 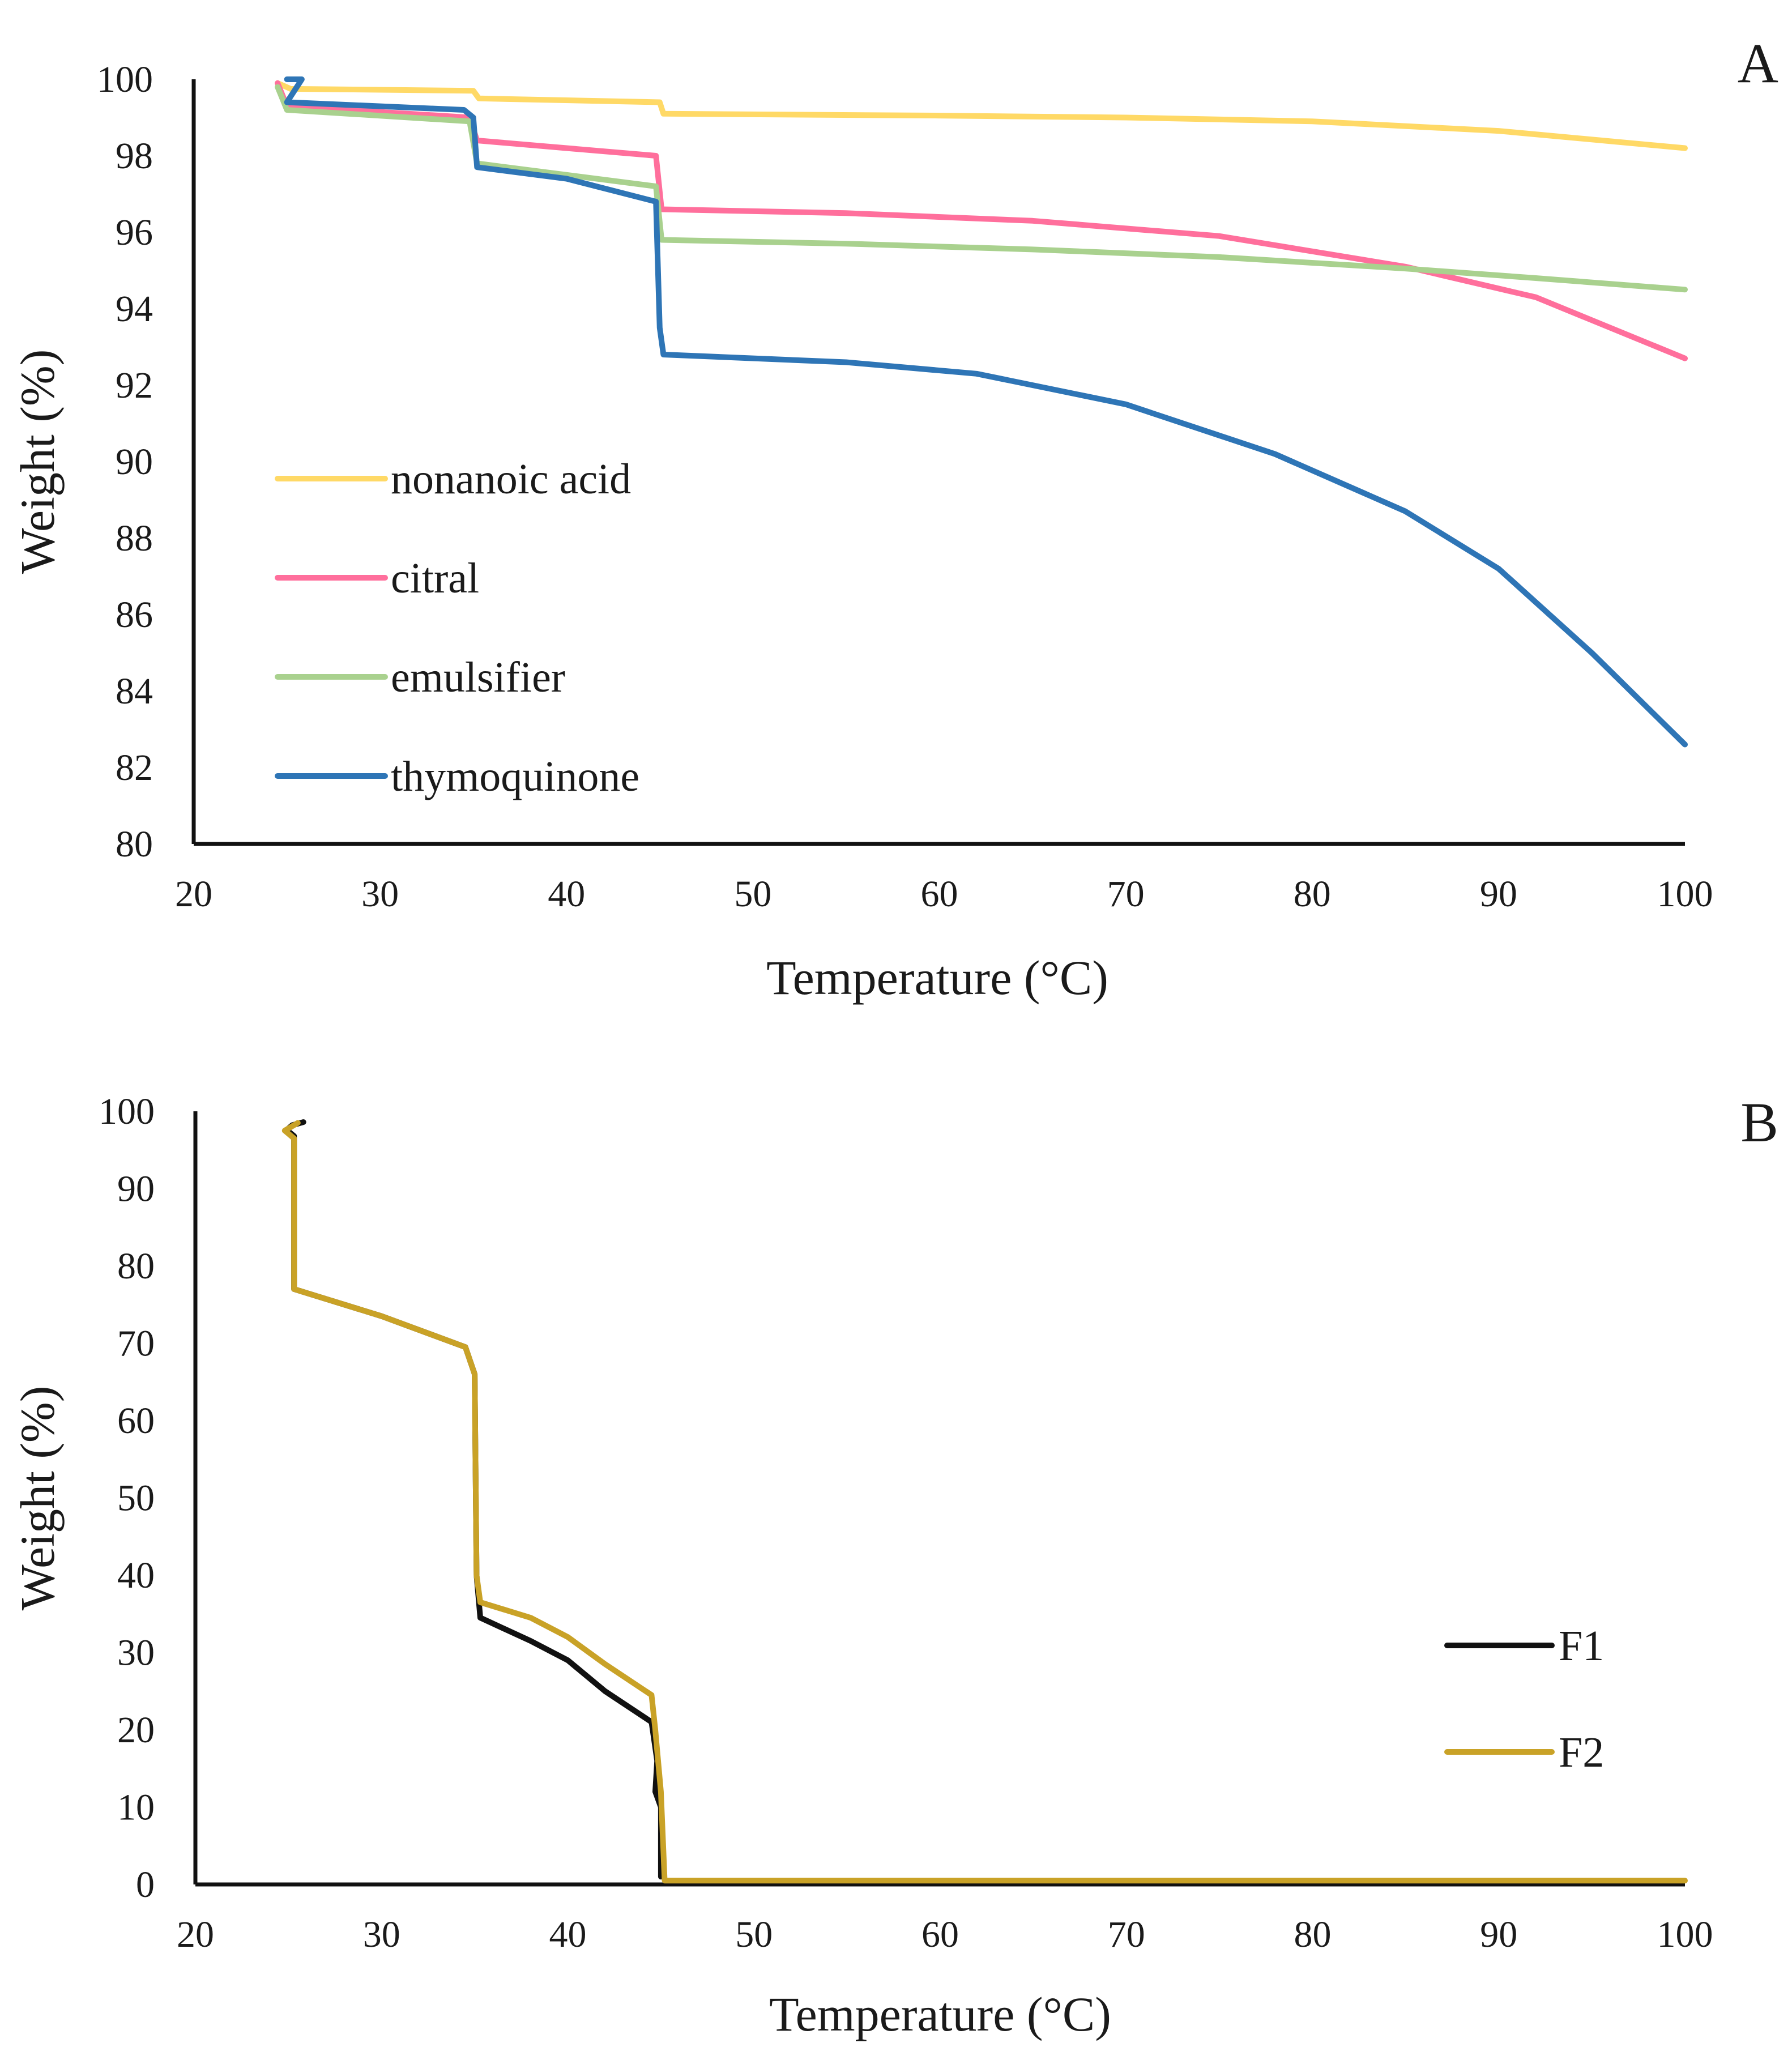 What do you see at coordinates (1524, 1699) in the screenshot?
I see `panel-b-legend: F1 F2` at bounding box center [1524, 1699].